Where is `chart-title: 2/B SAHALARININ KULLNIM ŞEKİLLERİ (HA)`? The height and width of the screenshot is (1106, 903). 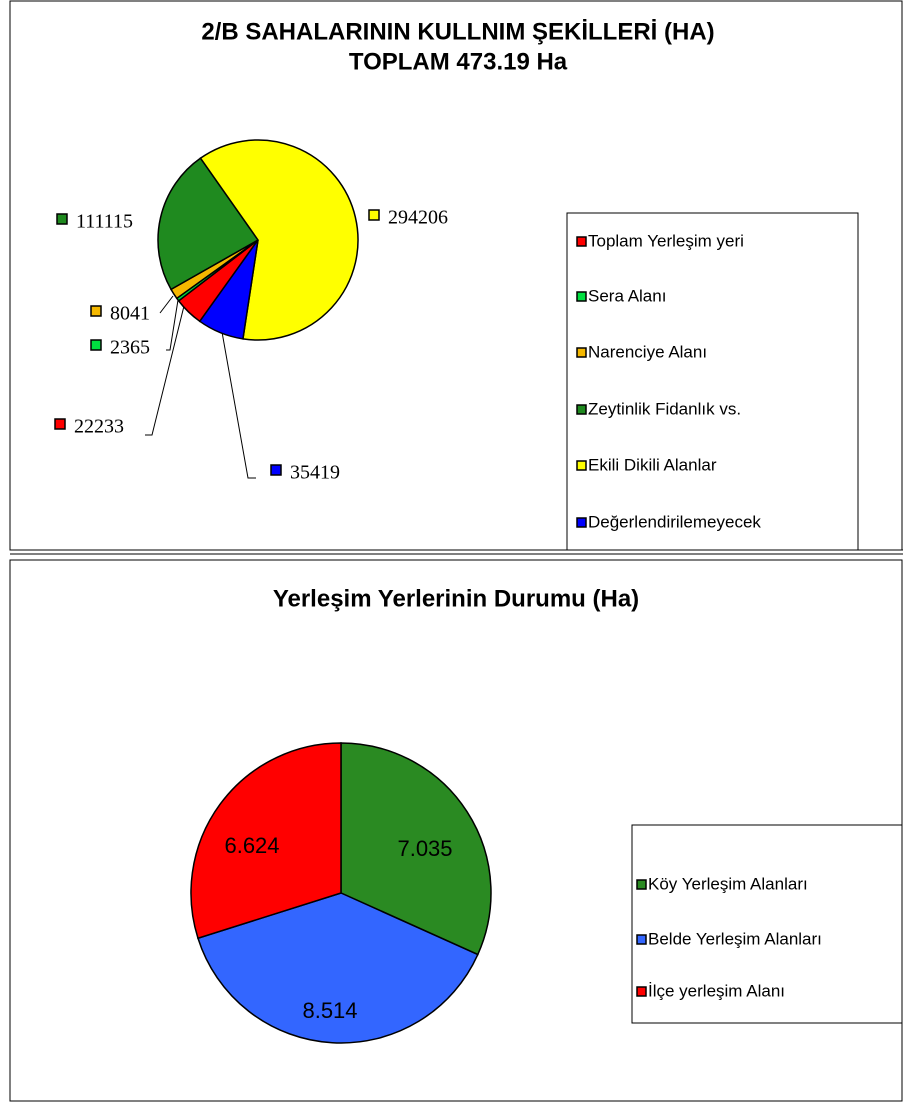 chart-title: 2/B SAHALARININ KULLNIM ŞEKİLLERİ (HA) is located at coordinates (457, 31).